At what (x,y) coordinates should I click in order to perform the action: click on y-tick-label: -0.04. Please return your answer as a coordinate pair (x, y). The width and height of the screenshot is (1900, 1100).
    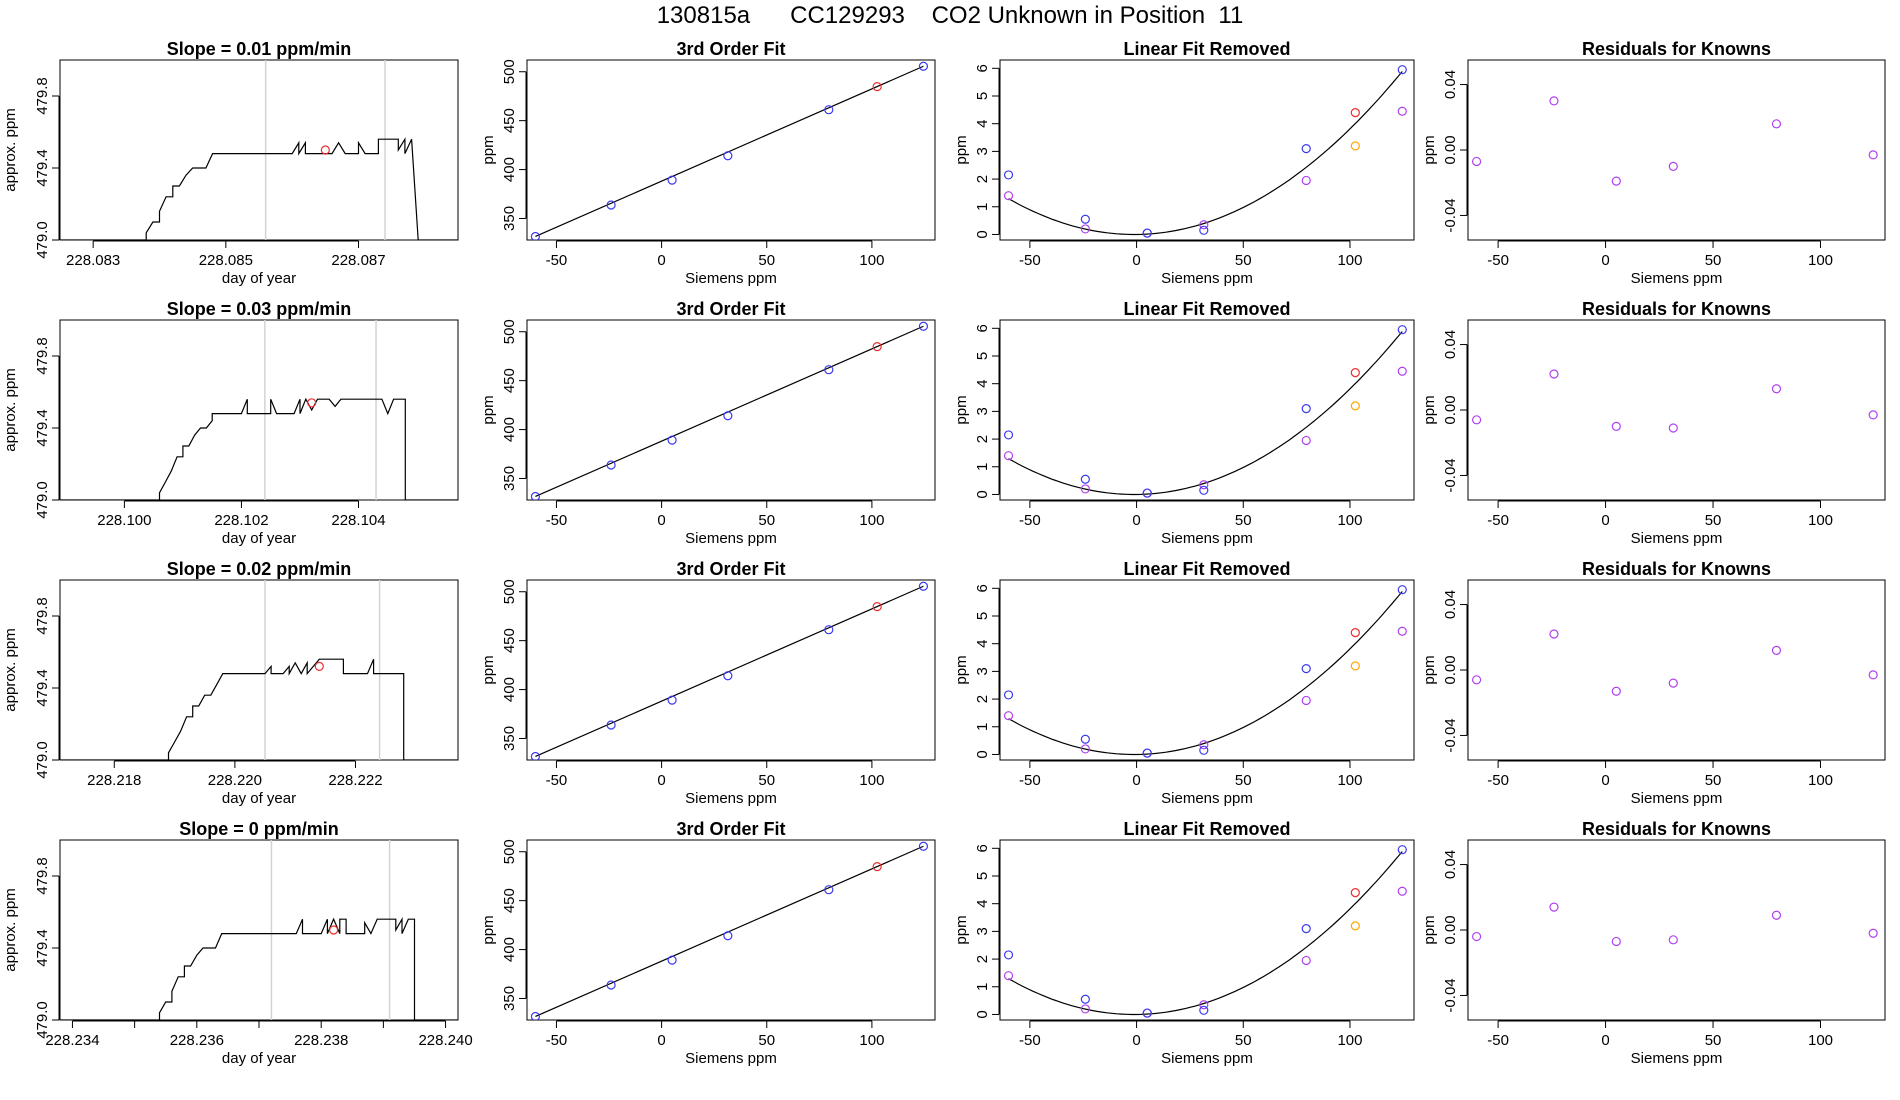
    Looking at the image, I should click on (1450, 995).